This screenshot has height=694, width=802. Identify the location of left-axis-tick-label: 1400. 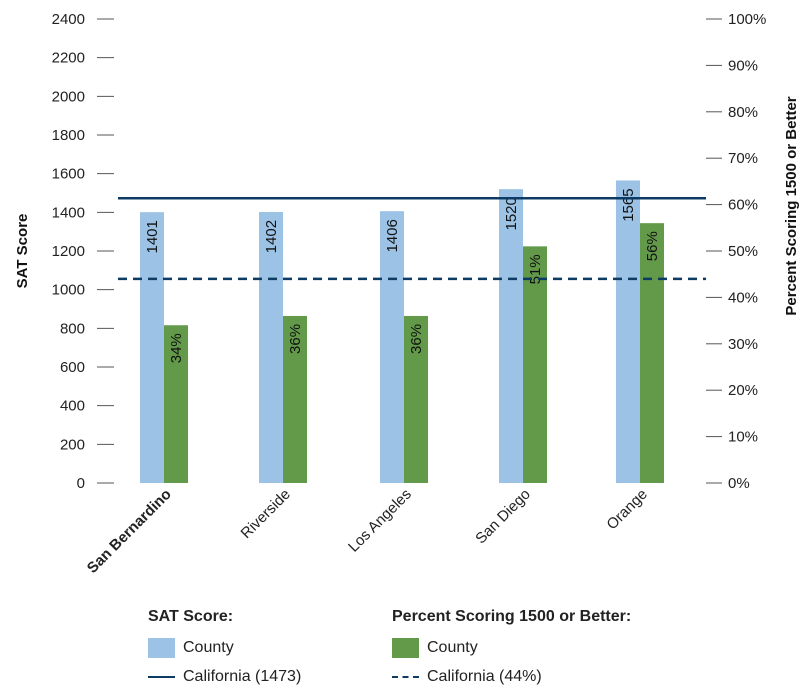
(68, 212).